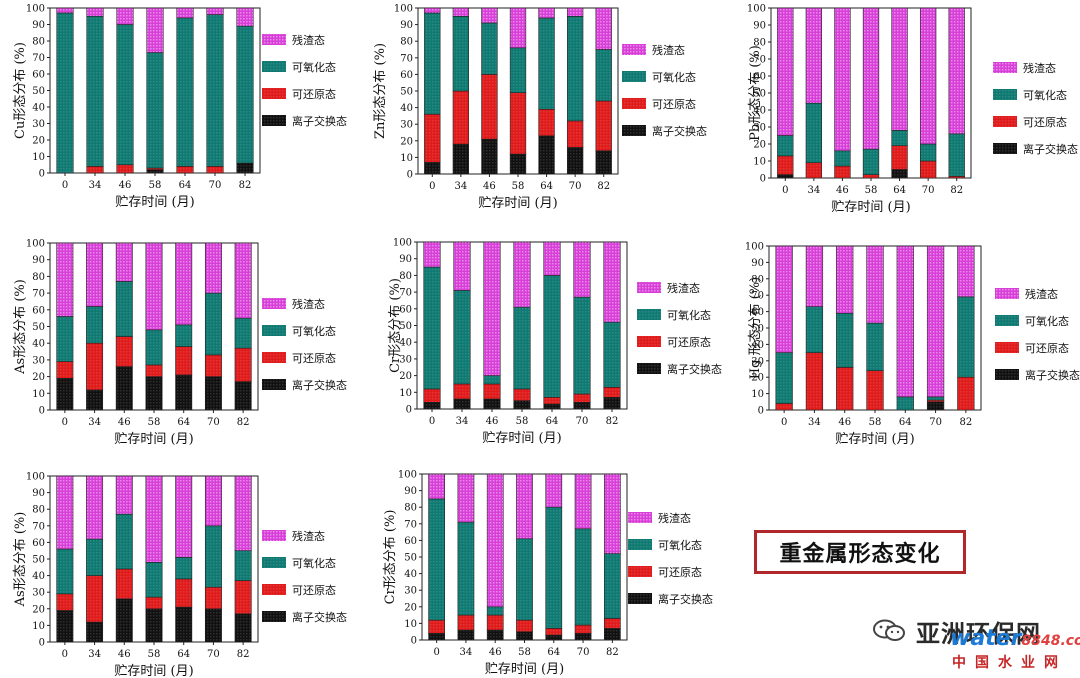 This screenshot has height=678, width=1080. Describe the element at coordinates (38, 344) in the screenshot. I see `y-tick-label: 40` at that location.